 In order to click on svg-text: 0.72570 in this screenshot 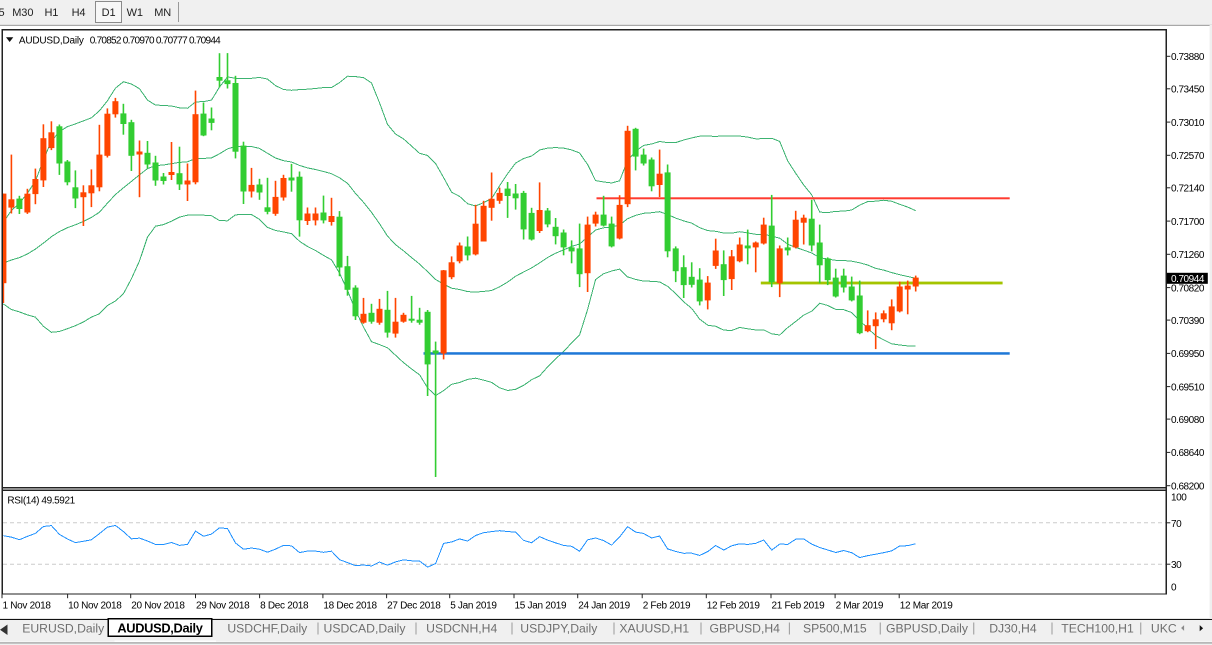, I will do `click(1188, 156)`.